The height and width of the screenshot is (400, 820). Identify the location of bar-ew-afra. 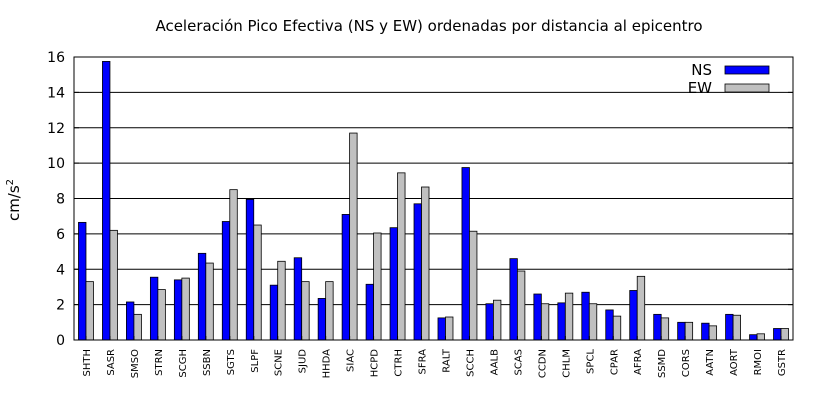
(641, 308).